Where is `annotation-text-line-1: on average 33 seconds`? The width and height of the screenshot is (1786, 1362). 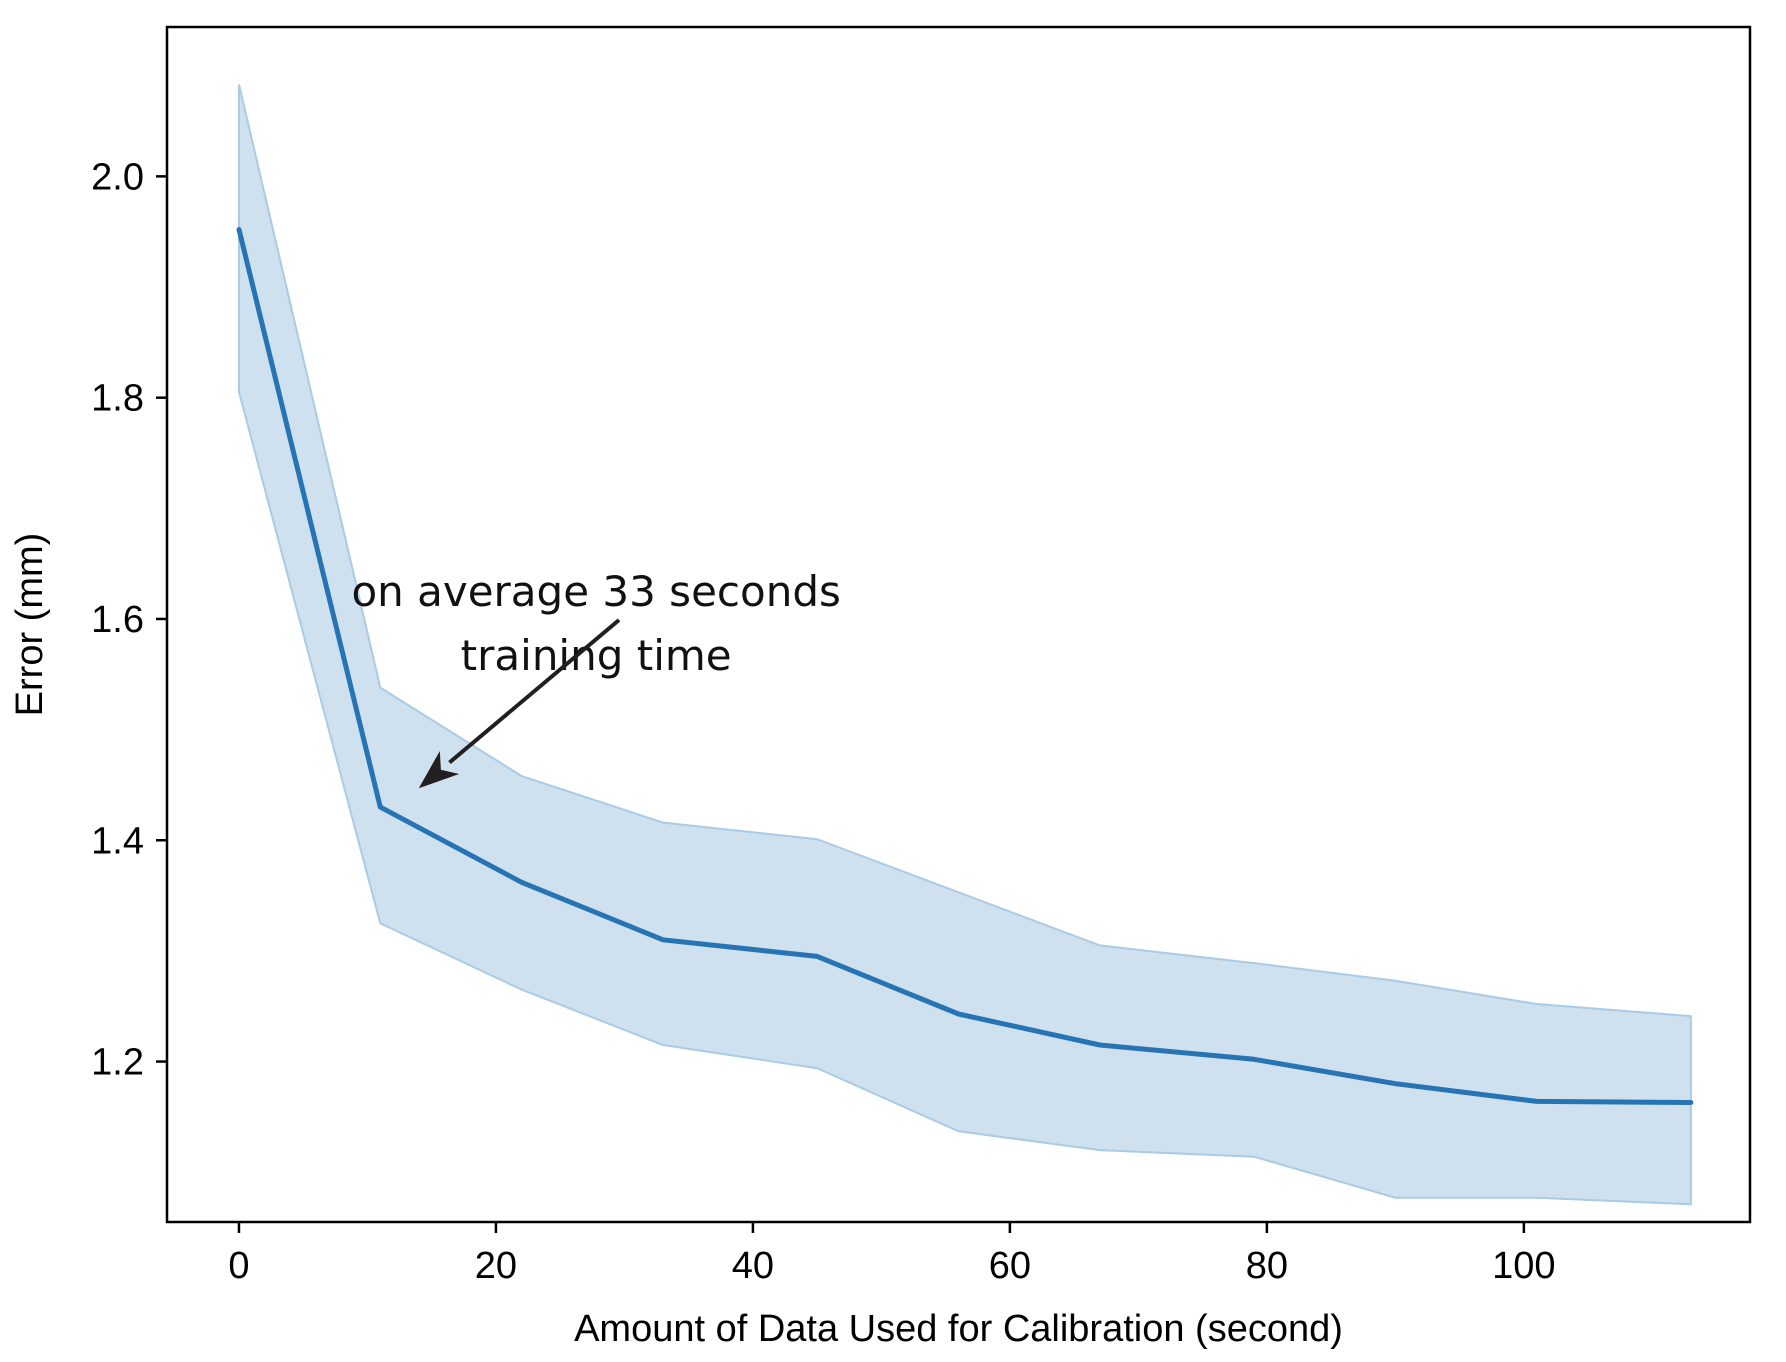
annotation-text-line-1: on average 33 seconds is located at coordinates (595, 591).